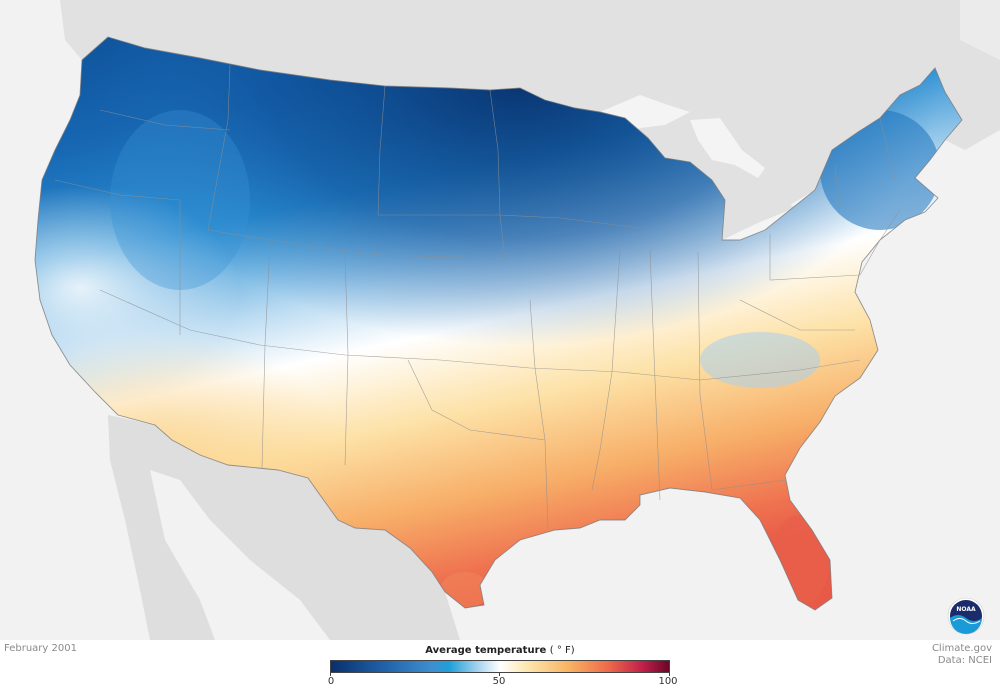 The height and width of the screenshot is (690, 1000). I want to click on credit-site: Climate.gov, so click(961, 648).